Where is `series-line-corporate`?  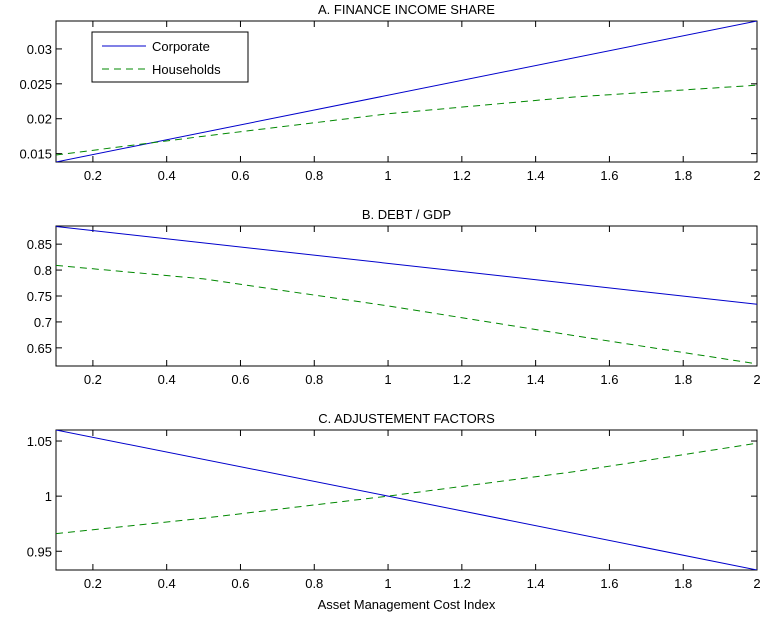 series-line-corporate is located at coordinates (406, 265).